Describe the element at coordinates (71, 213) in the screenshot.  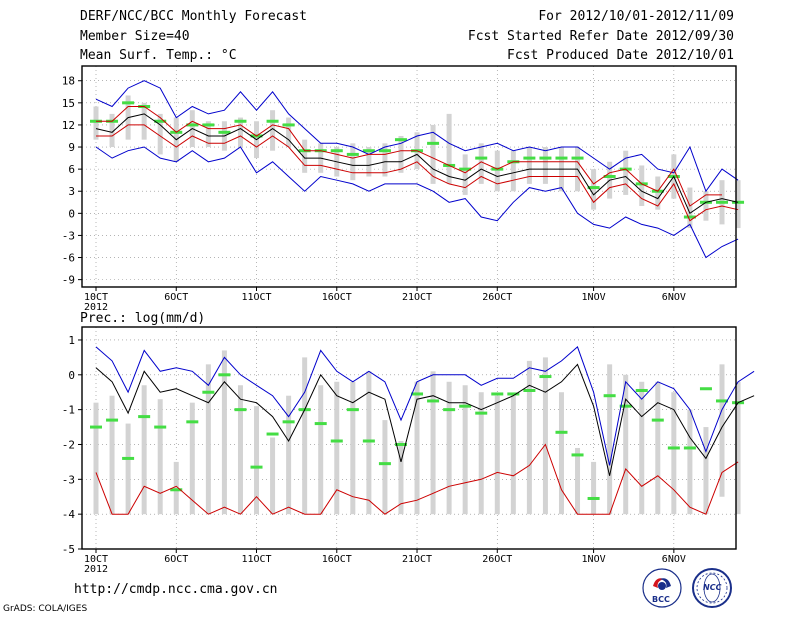
I see `temp-ytick-label: 0` at that location.